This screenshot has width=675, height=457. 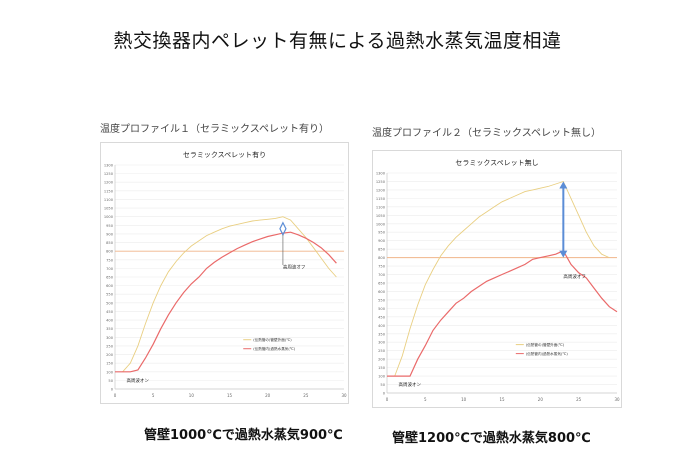 What do you see at coordinates (224, 154) in the screenshot?
I see `chart-title: セラミックスペレット有り` at bounding box center [224, 154].